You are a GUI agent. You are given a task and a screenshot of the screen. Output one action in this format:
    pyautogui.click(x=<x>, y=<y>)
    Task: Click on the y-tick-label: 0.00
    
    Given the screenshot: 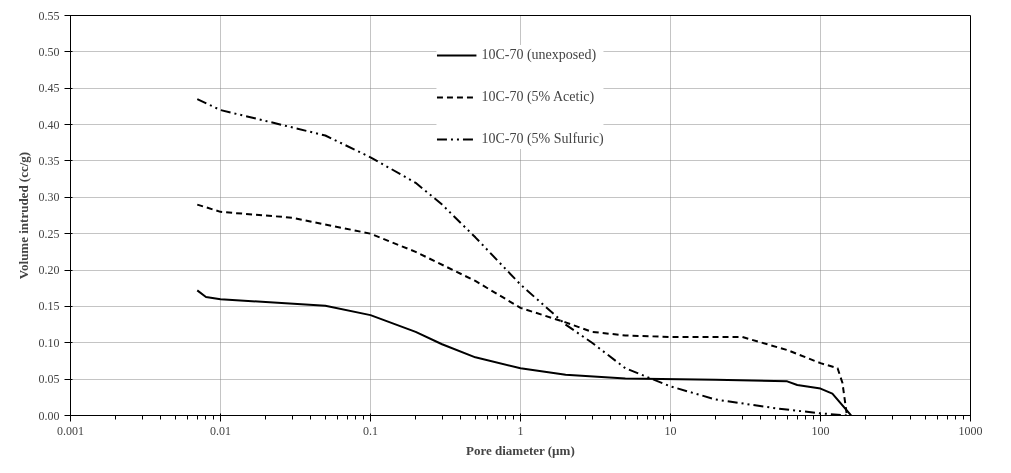 What is the action you would take?
    pyautogui.click(x=49, y=415)
    